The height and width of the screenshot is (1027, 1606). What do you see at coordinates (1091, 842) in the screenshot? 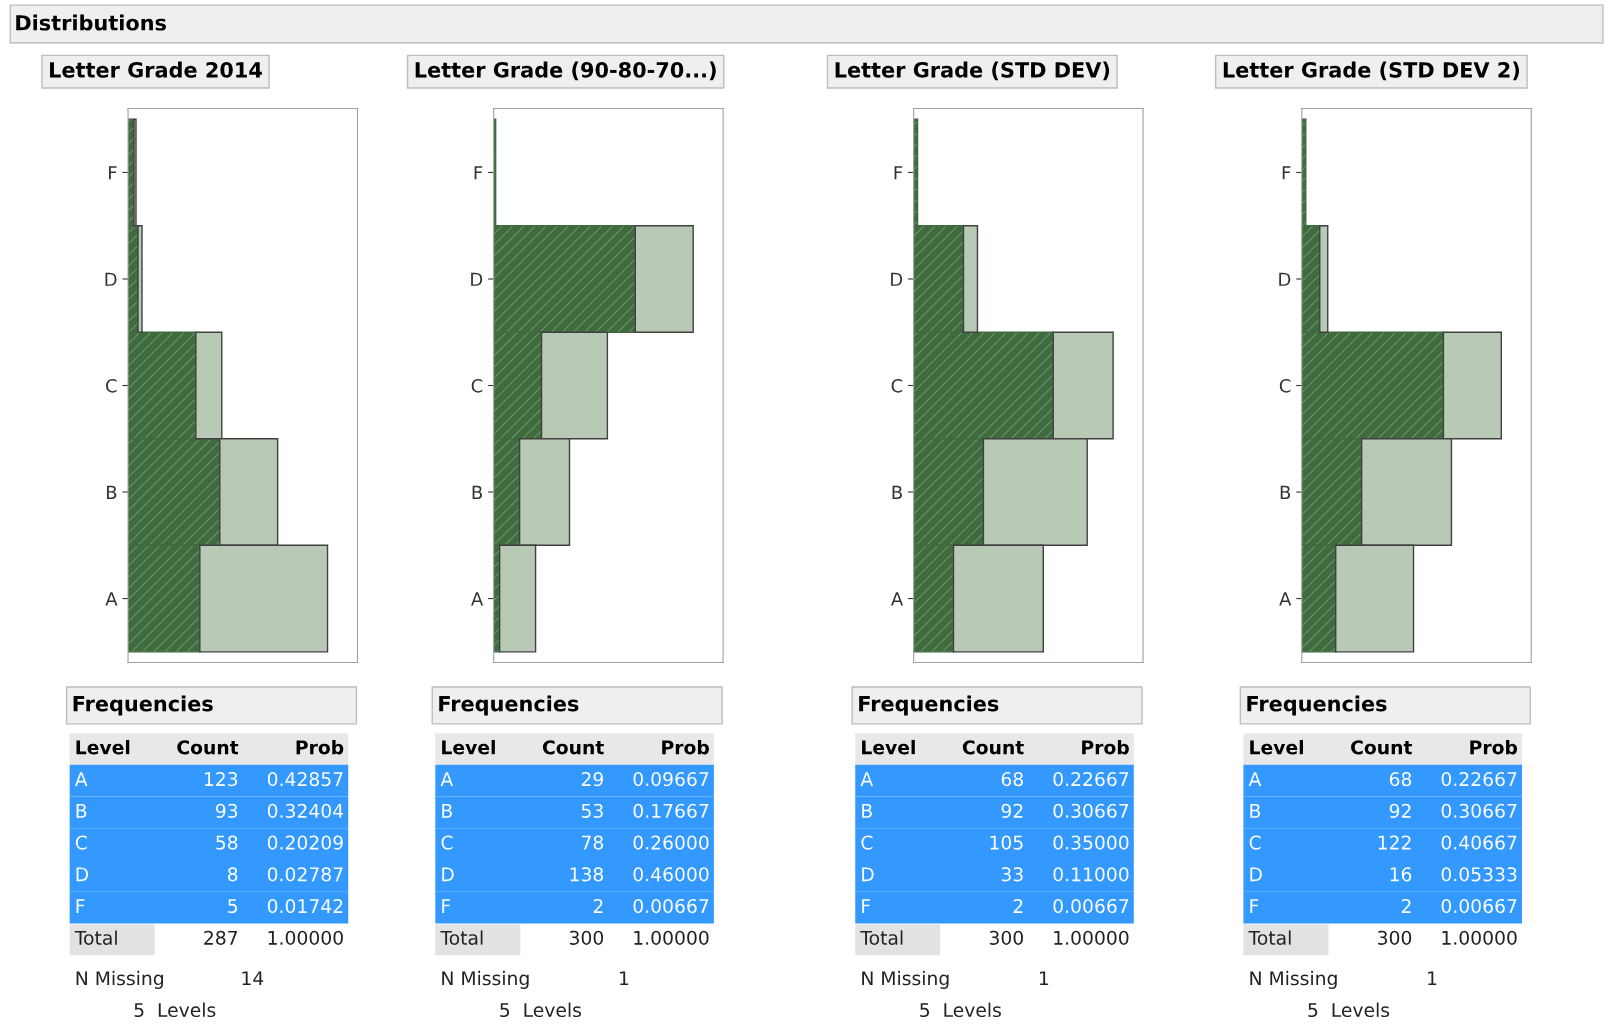
I see `text: 0.35000` at bounding box center [1091, 842].